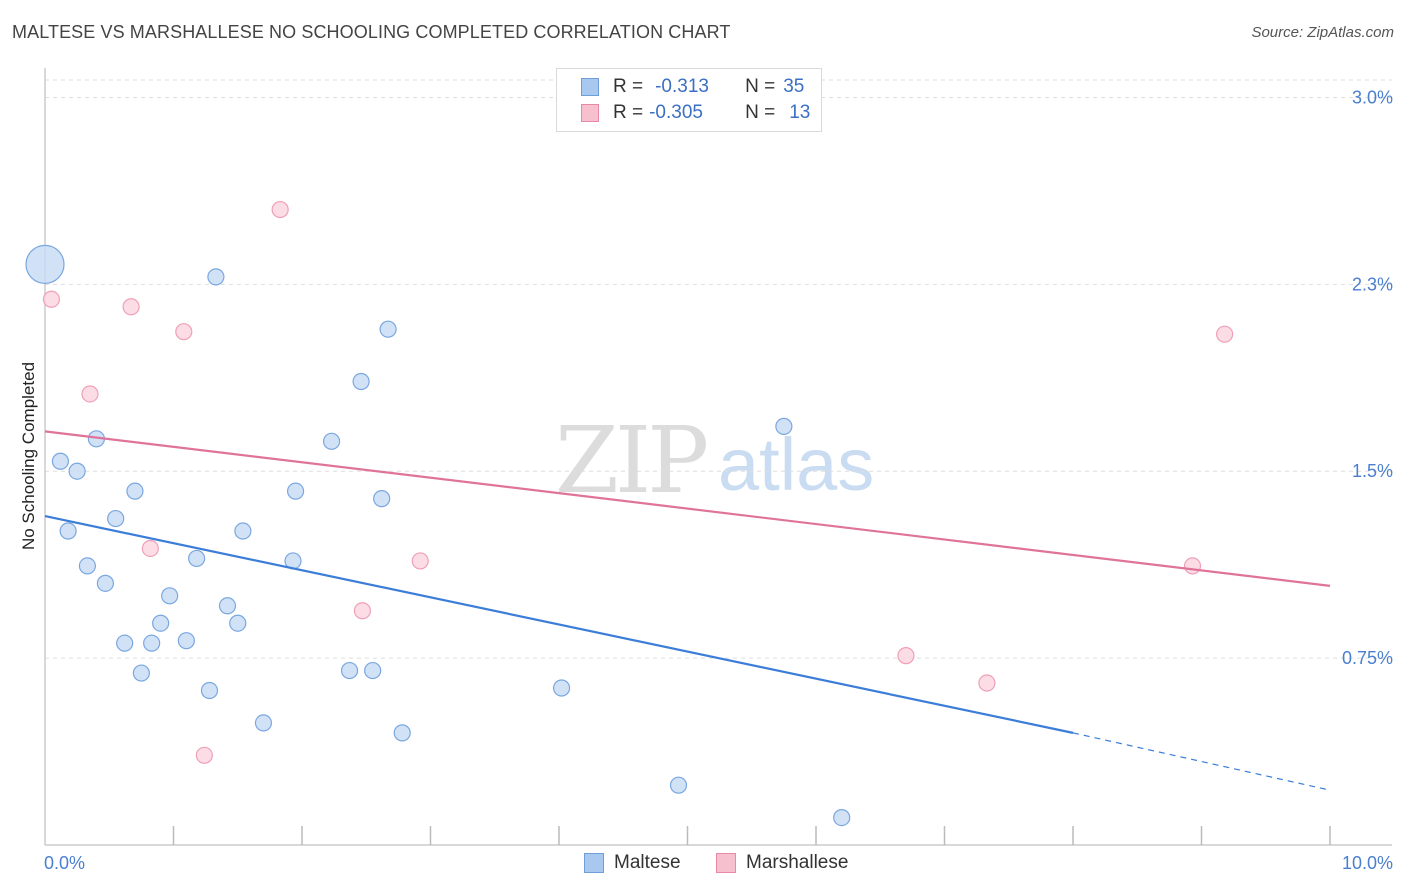 This screenshot has width=1406, height=892. Describe the element at coordinates (796, 464) in the screenshot. I see `watermark-atlas: atlas` at that location.